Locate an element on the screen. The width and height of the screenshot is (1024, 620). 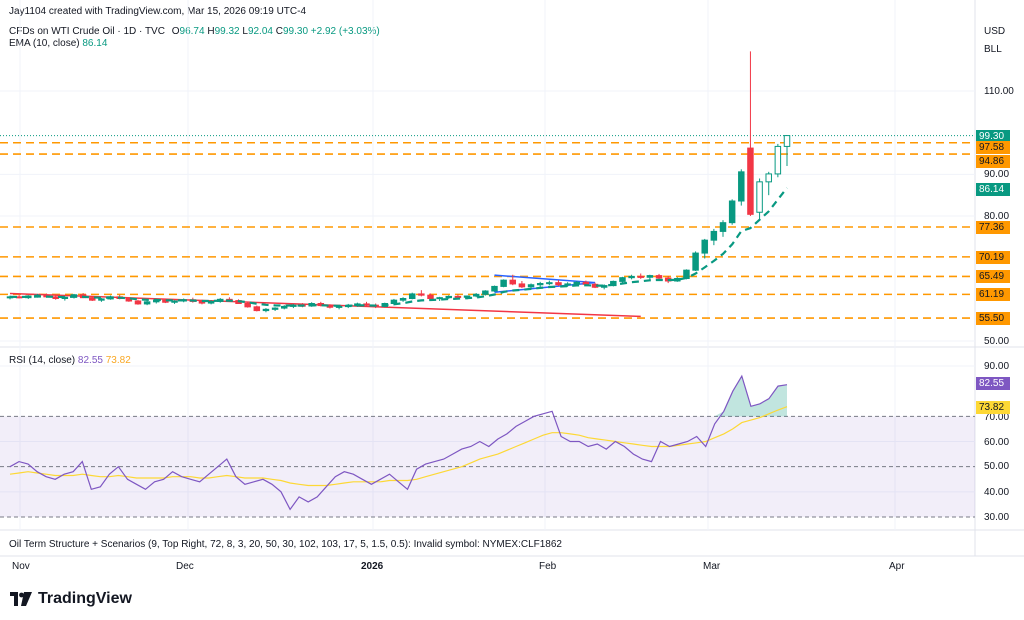
trendlines is located at coordinates (325, 296).